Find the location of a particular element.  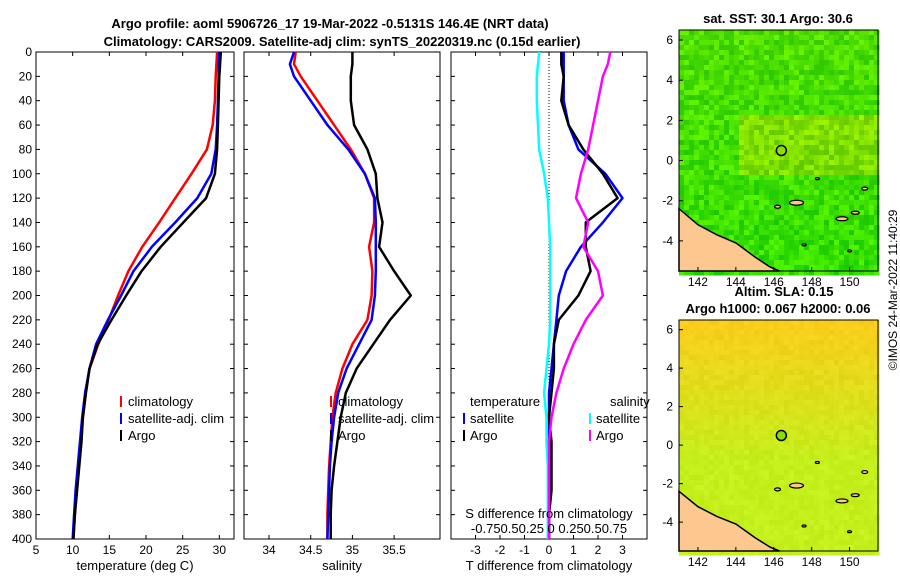

x-tick-label: 25 is located at coordinates (183, 550).